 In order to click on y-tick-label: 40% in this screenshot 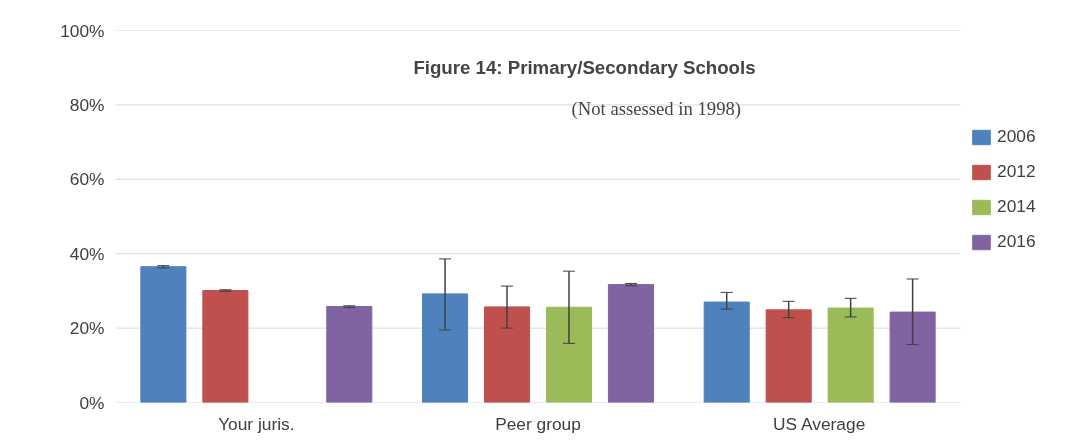, I will do `click(87, 253)`.